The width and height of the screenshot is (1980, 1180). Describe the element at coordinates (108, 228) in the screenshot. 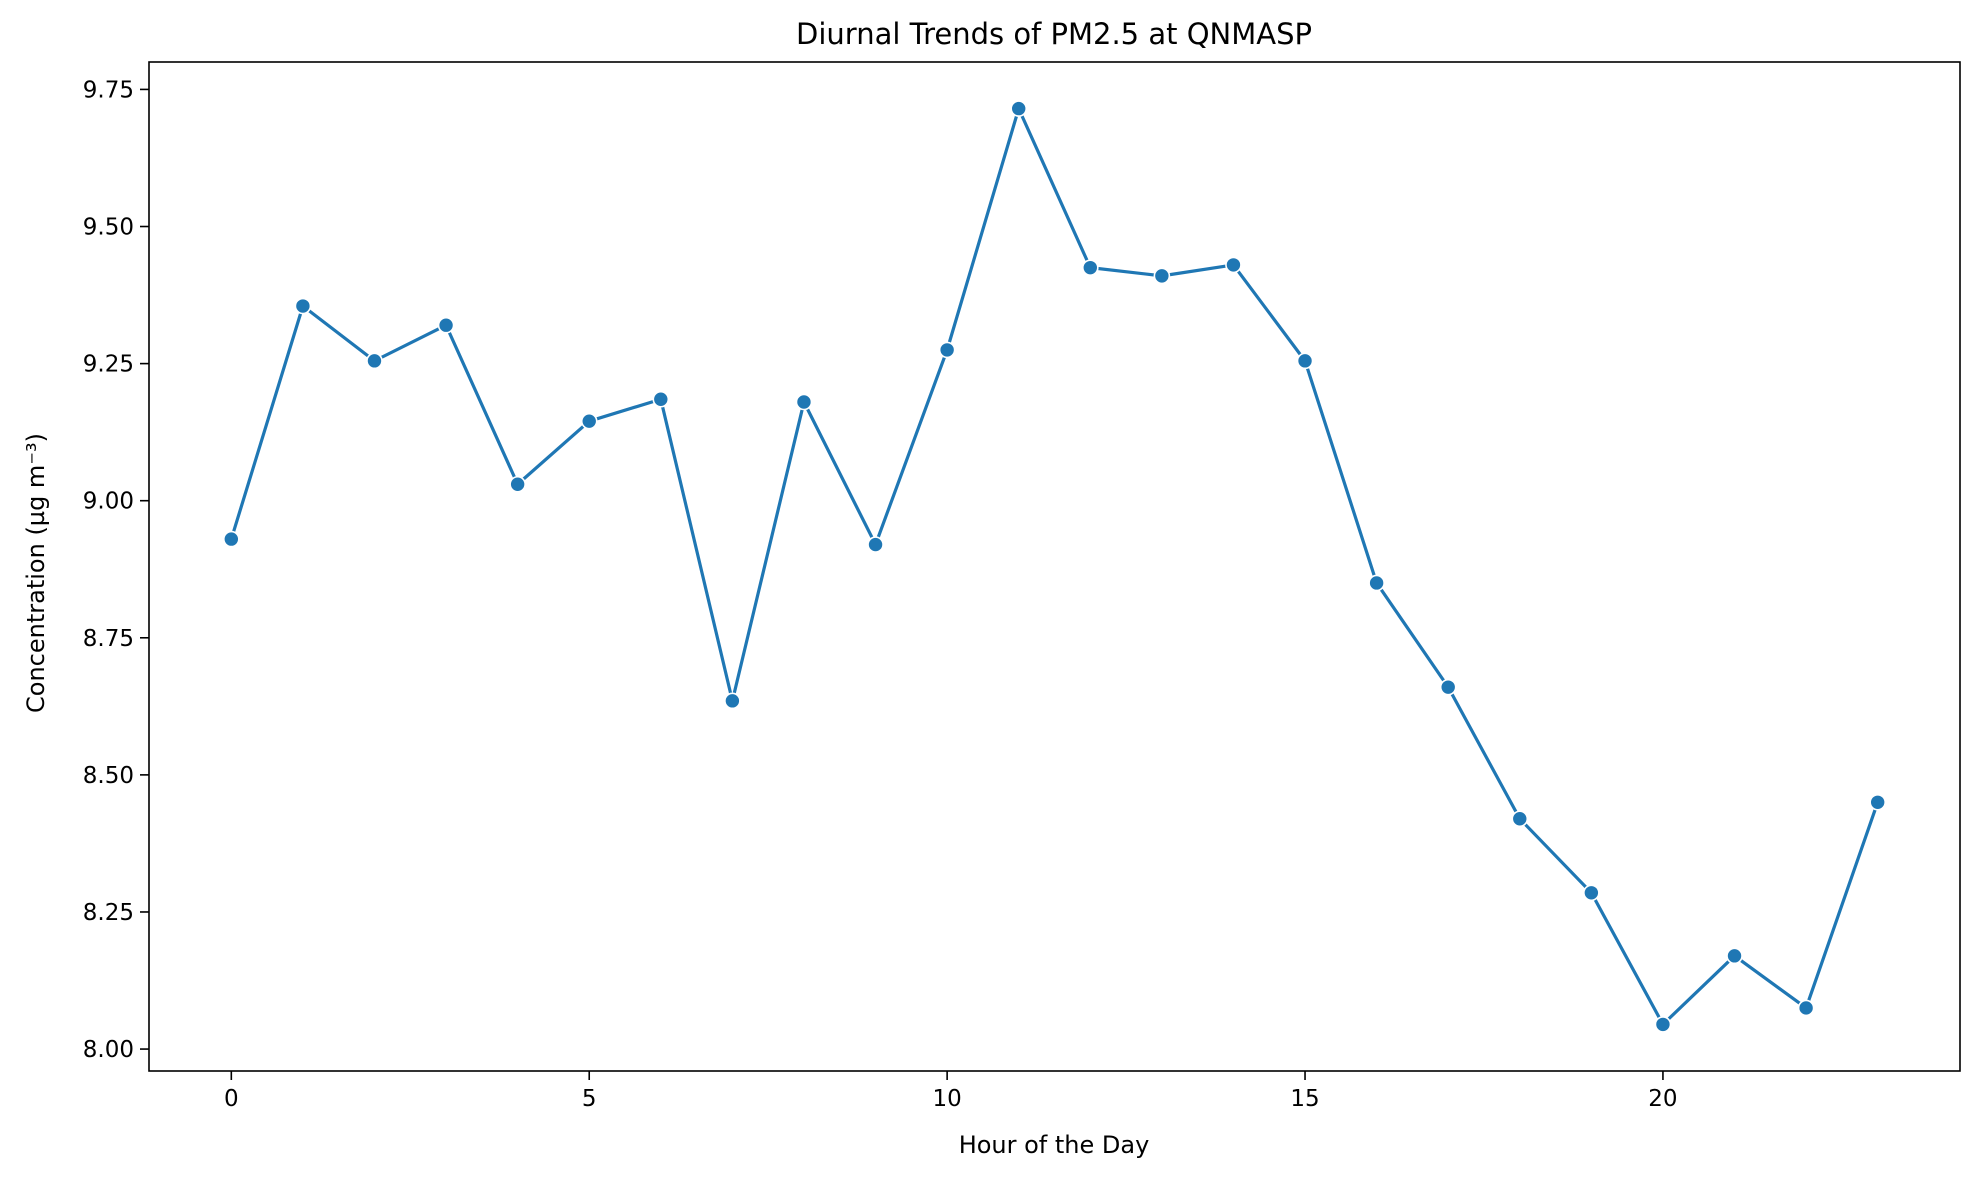

I see `y-tick-label: 9.50` at that location.